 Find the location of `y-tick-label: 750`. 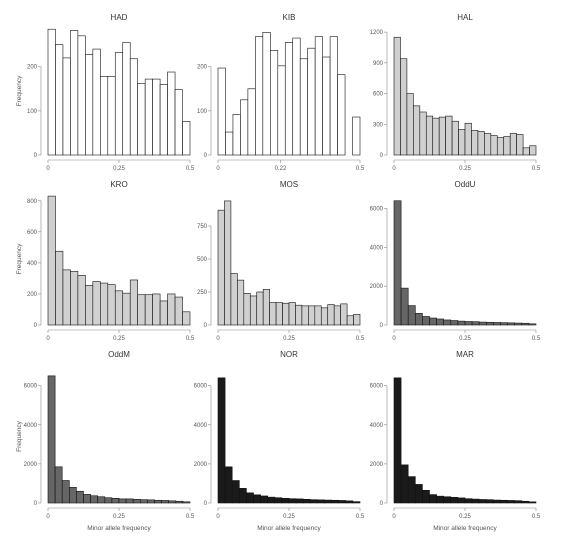

y-tick-label: 750 is located at coordinates (202, 227).